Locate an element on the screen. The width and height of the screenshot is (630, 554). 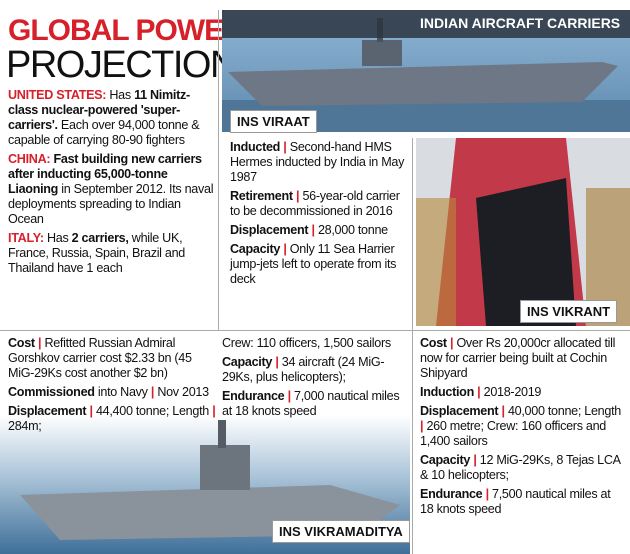
fact-plain: 7,000 nautical miles at 18 knots speed is located at coordinates (311, 403).